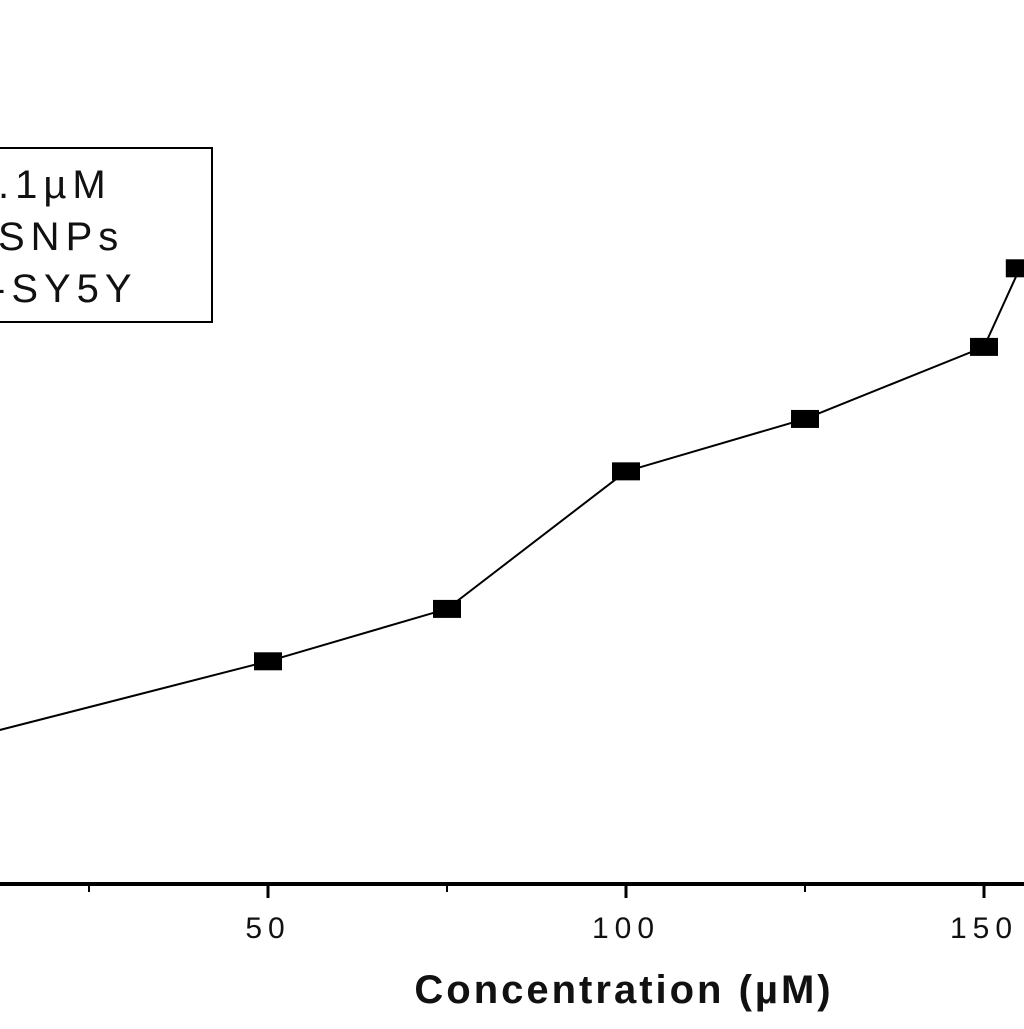 This screenshot has height=1029, width=1024. Describe the element at coordinates (62, 237) in the screenshot. I see `legend-line-2: SNPs` at that location.